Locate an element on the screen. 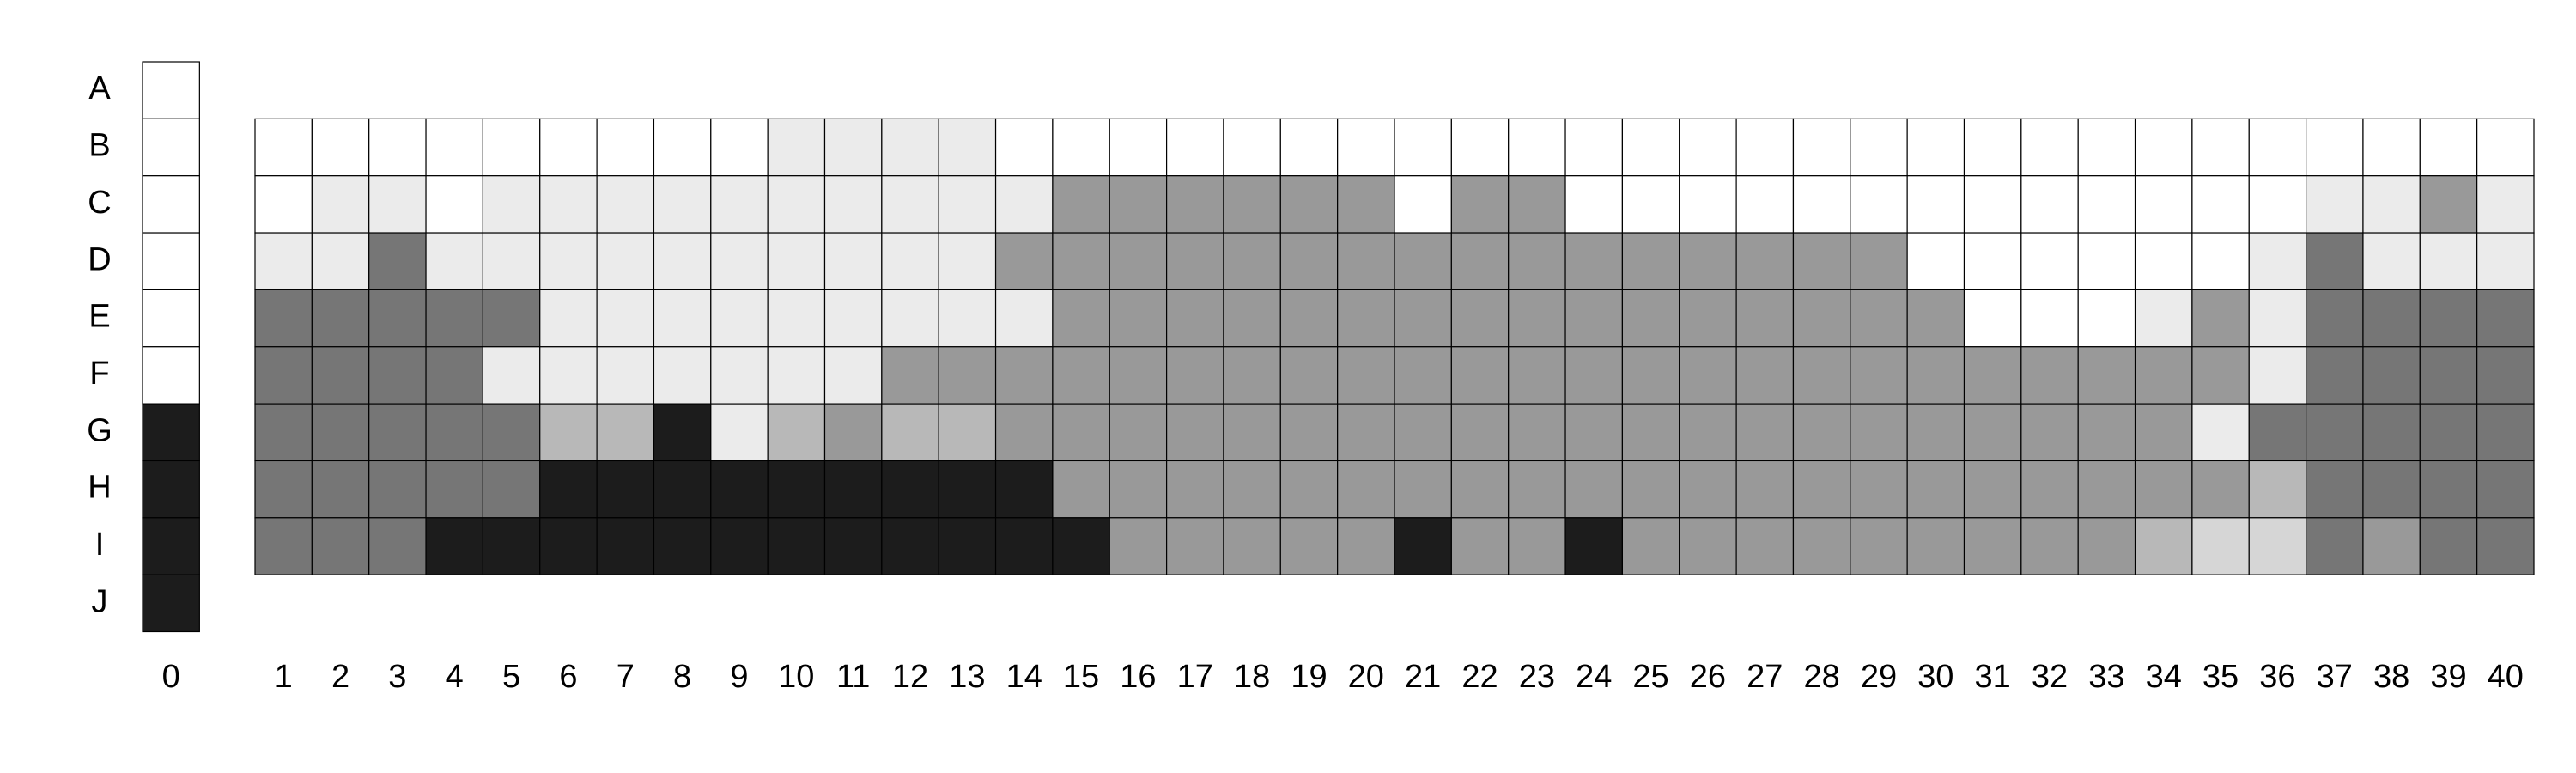  heatmap-cell-ref-G is located at coordinates (171, 432).